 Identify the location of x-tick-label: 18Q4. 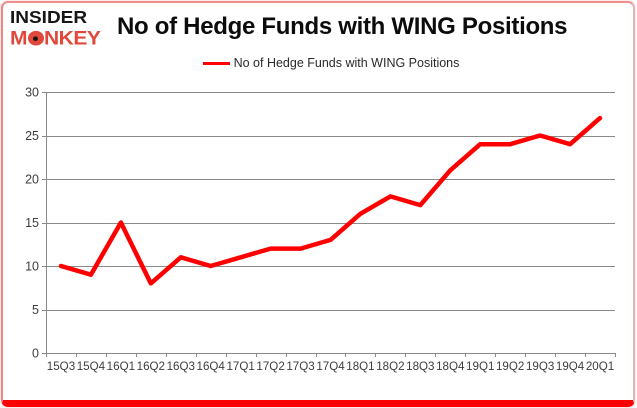
(450, 366).